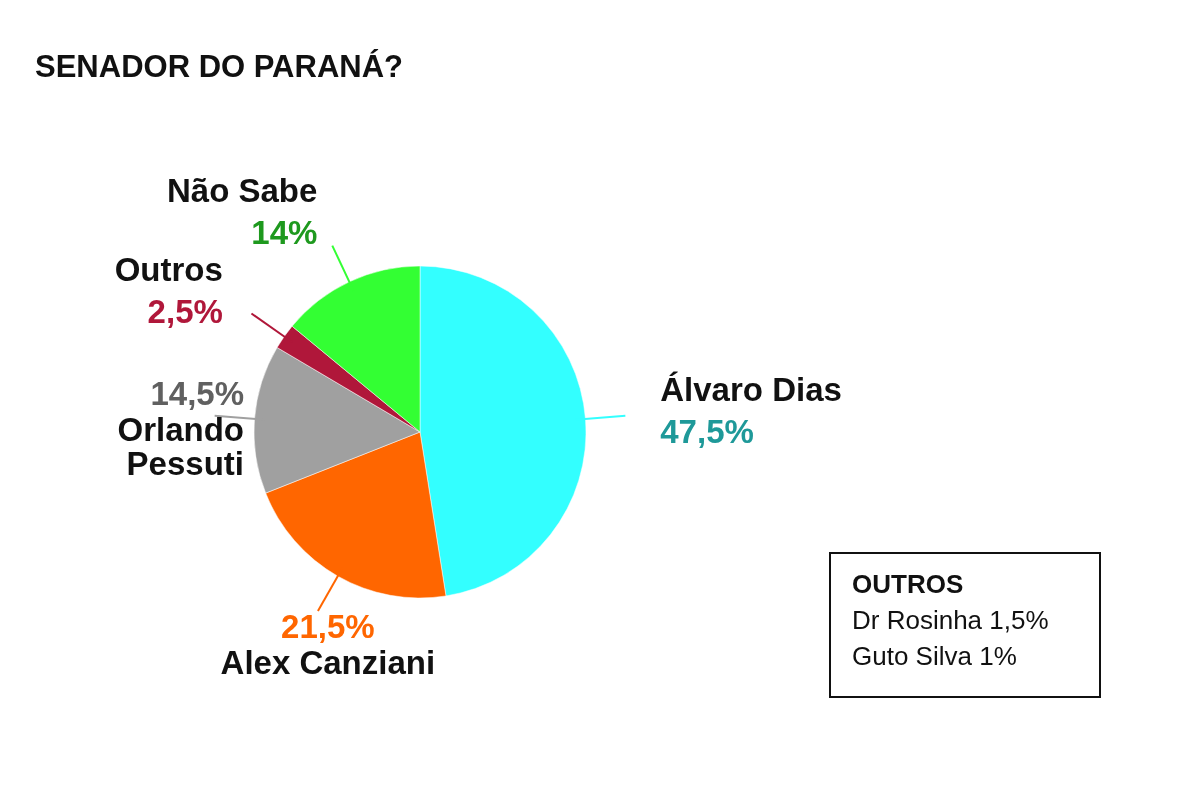  What do you see at coordinates (284, 232) in the screenshot?
I see `data-label: 14%` at bounding box center [284, 232].